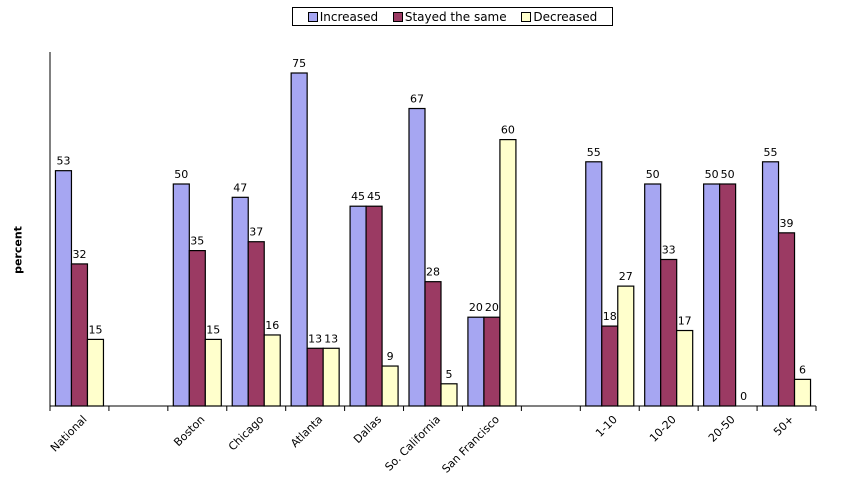 This screenshot has width=867, height=487. Describe the element at coordinates (449, 395) in the screenshot. I see `bar-so-california-decreased` at that location.